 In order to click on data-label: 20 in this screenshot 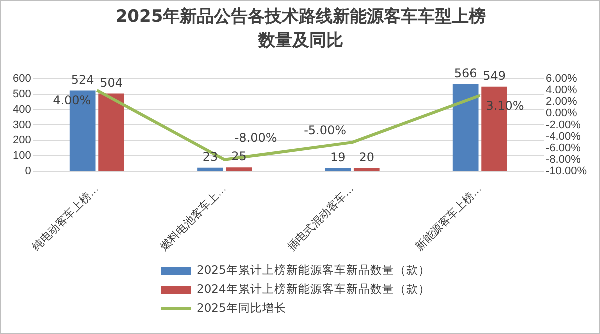, I will do `click(367, 157)`.